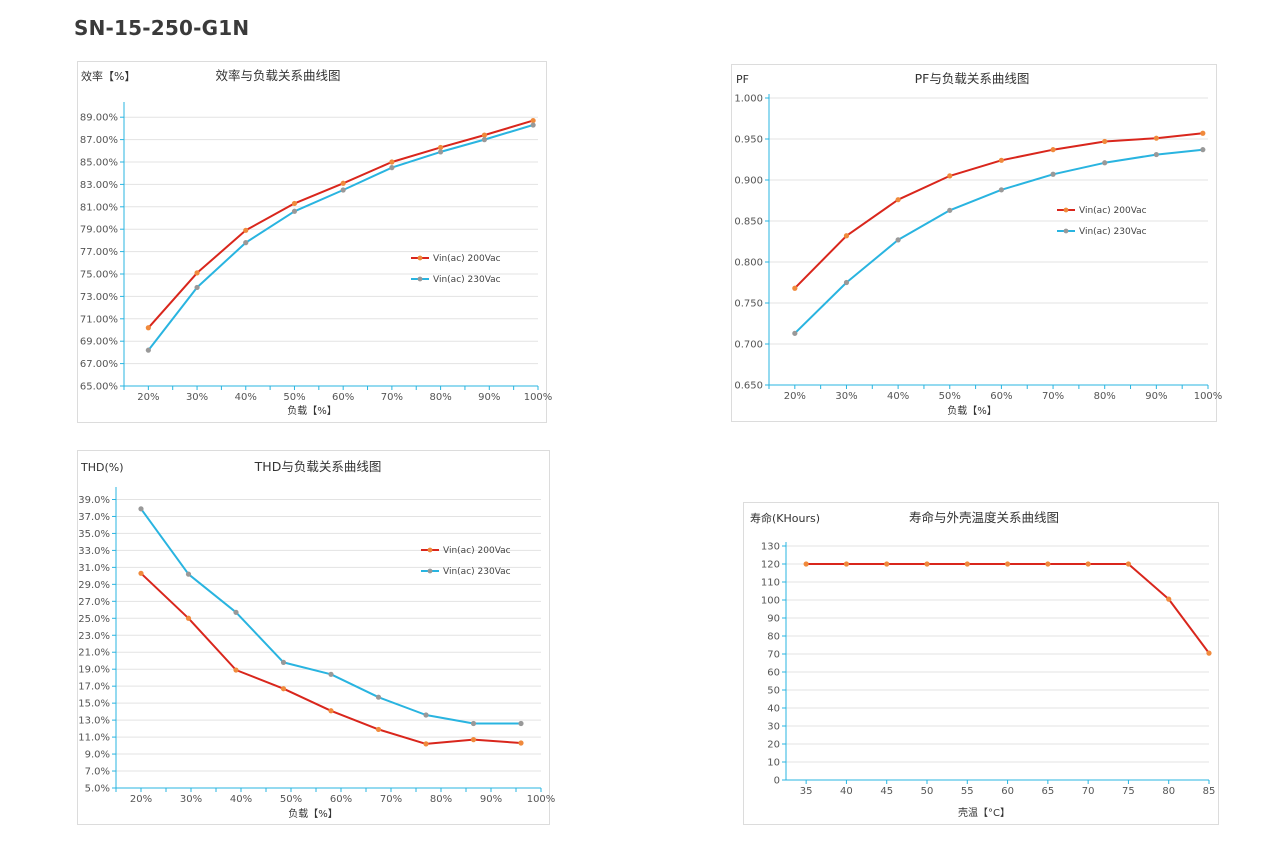 This screenshot has width=1281, height=859. I want to click on x-tick-label: 90%, so click(491, 799).